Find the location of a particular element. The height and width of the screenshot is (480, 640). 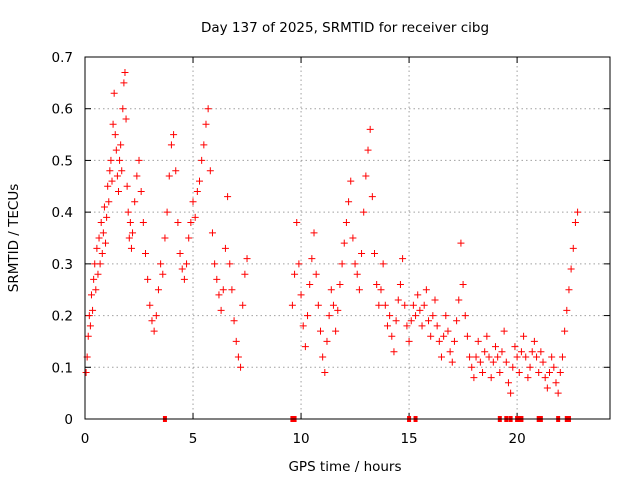

y-tick-label: 0.7 is located at coordinates (62, 58).